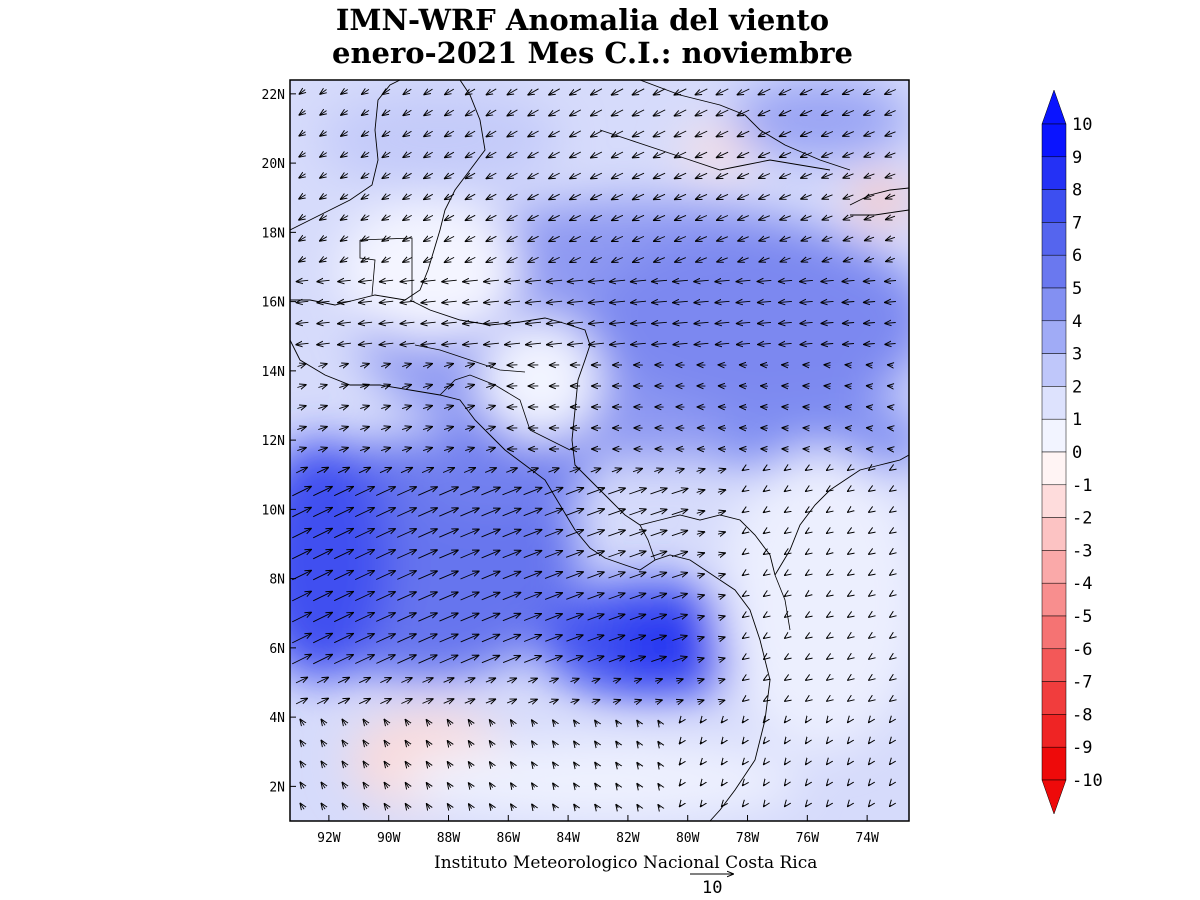 This screenshot has height=900, width=1200. What do you see at coordinates (1082, 683) in the screenshot?
I see `colorbar-label: -7` at bounding box center [1082, 683].